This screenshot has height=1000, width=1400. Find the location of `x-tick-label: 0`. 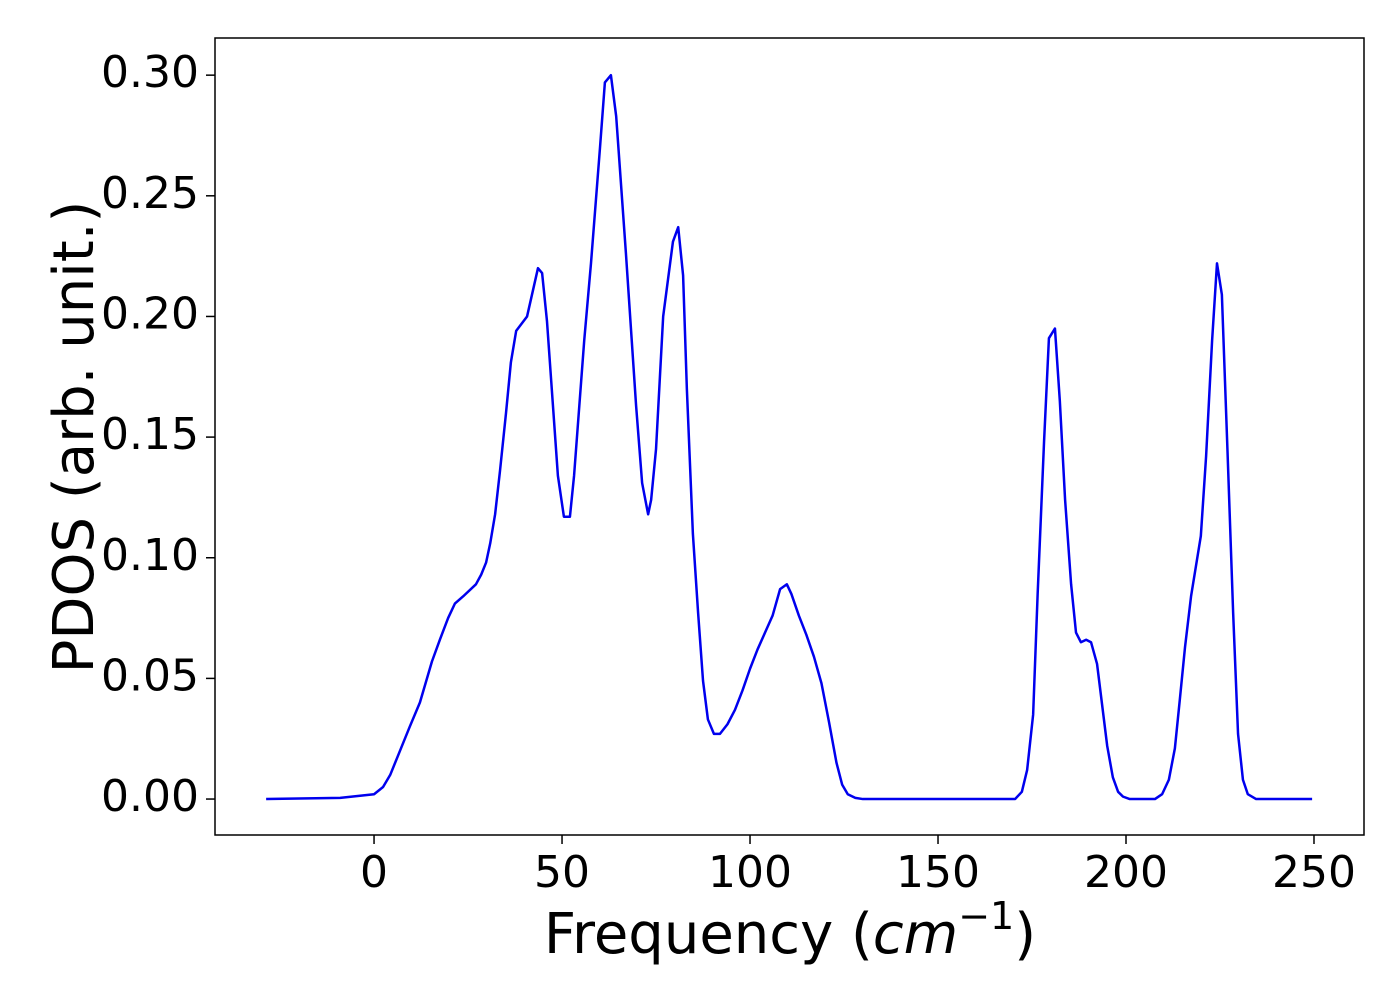

x-tick-label: 0 is located at coordinates (374, 872).